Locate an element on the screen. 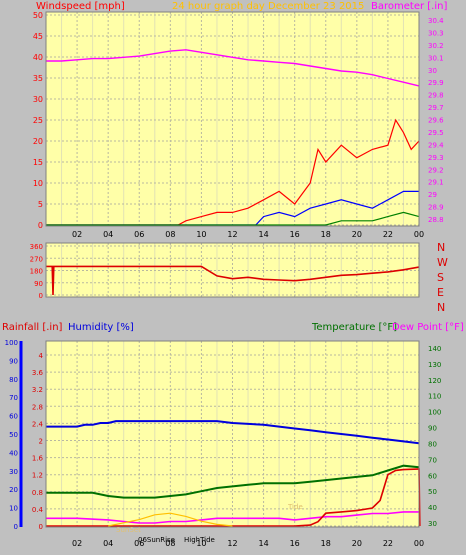 The height and width of the screenshot is (555, 466). direction-grid is located at coordinates (232, 270).